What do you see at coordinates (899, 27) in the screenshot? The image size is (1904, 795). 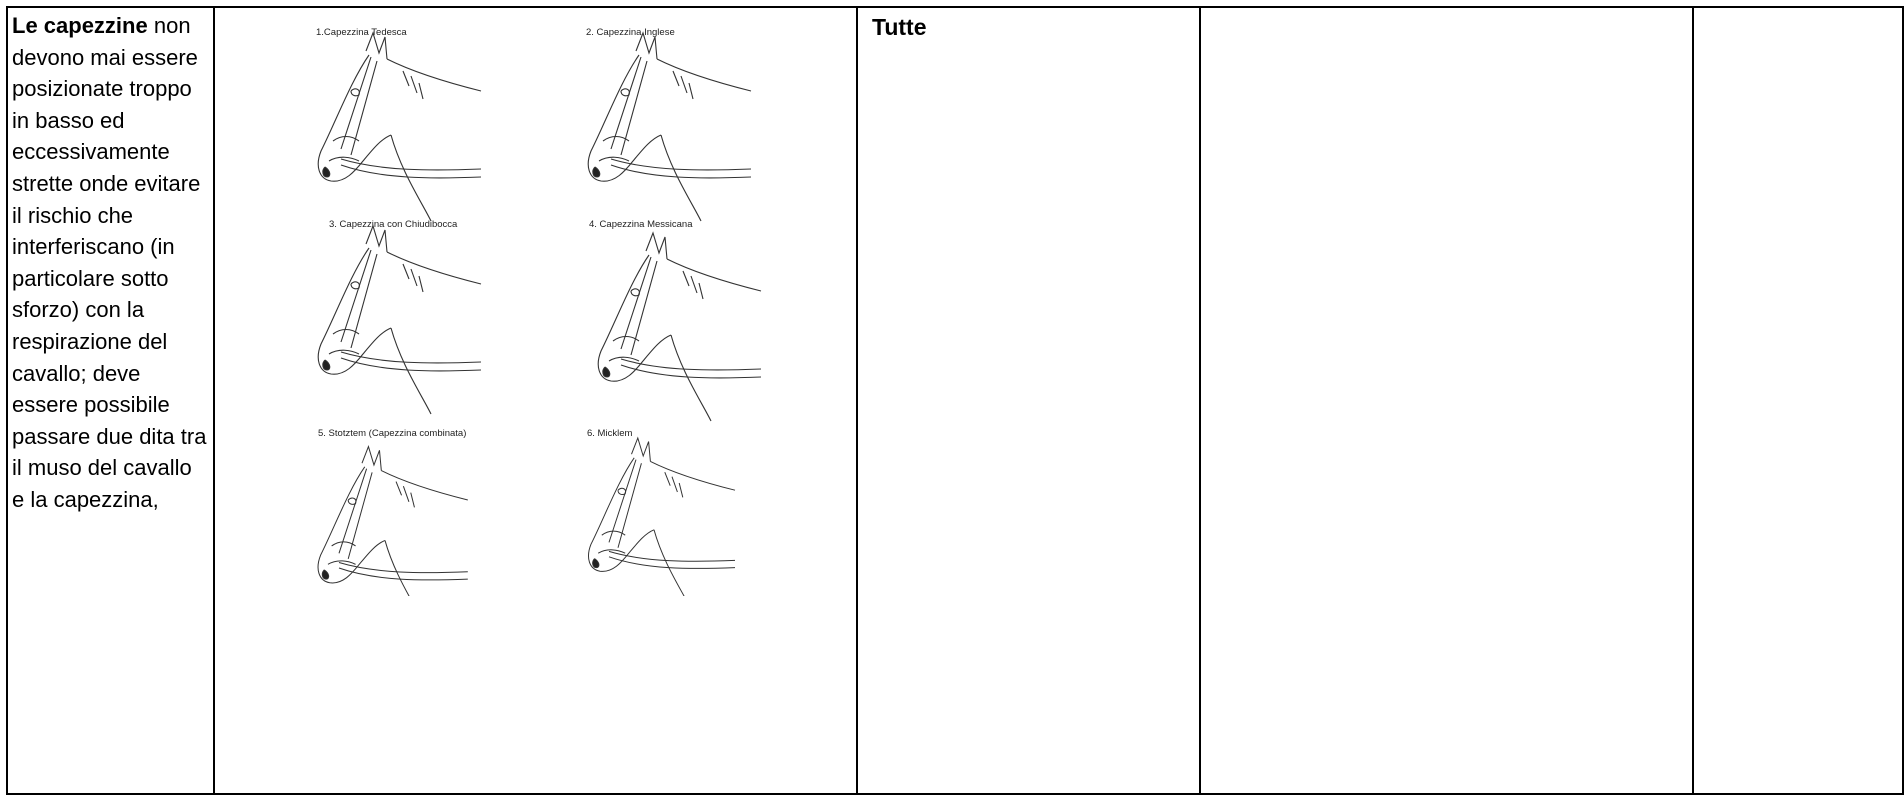 I see `scope-cell: Tutte` at bounding box center [899, 27].